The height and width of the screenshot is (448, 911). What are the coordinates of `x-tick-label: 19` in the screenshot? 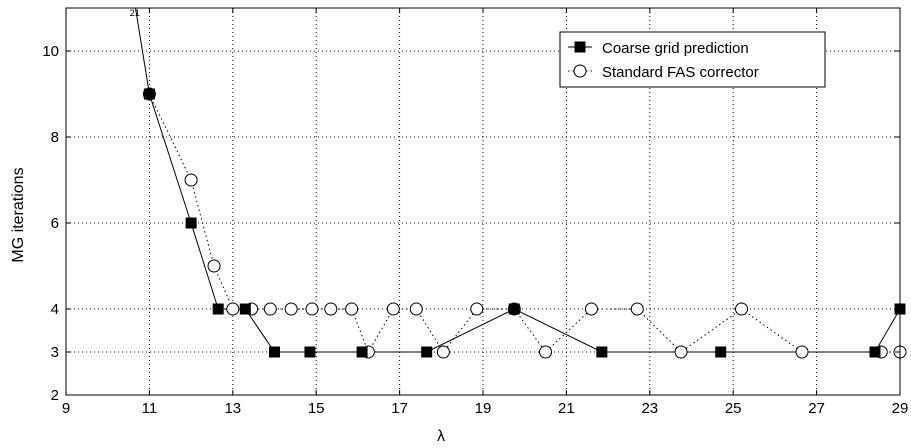 It's located at (483, 408).